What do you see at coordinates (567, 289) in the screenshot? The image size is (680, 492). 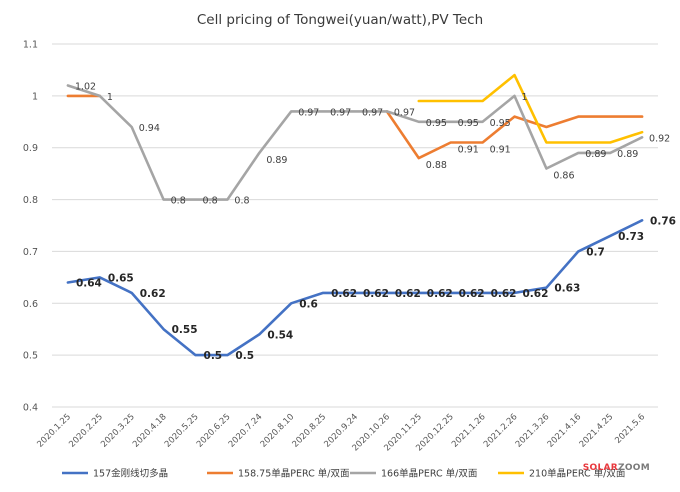 I see `data-label: 0.63` at bounding box center [567, 289].